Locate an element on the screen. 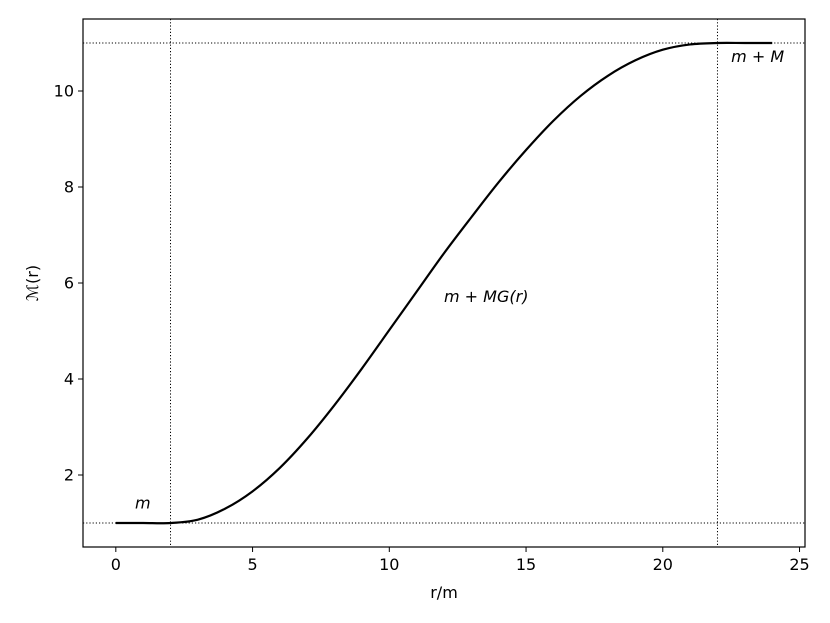 This screenshot has width=830, height=623. y-axis-ticks: 2 4 6 8 10 is located at coordinates (68, 283).